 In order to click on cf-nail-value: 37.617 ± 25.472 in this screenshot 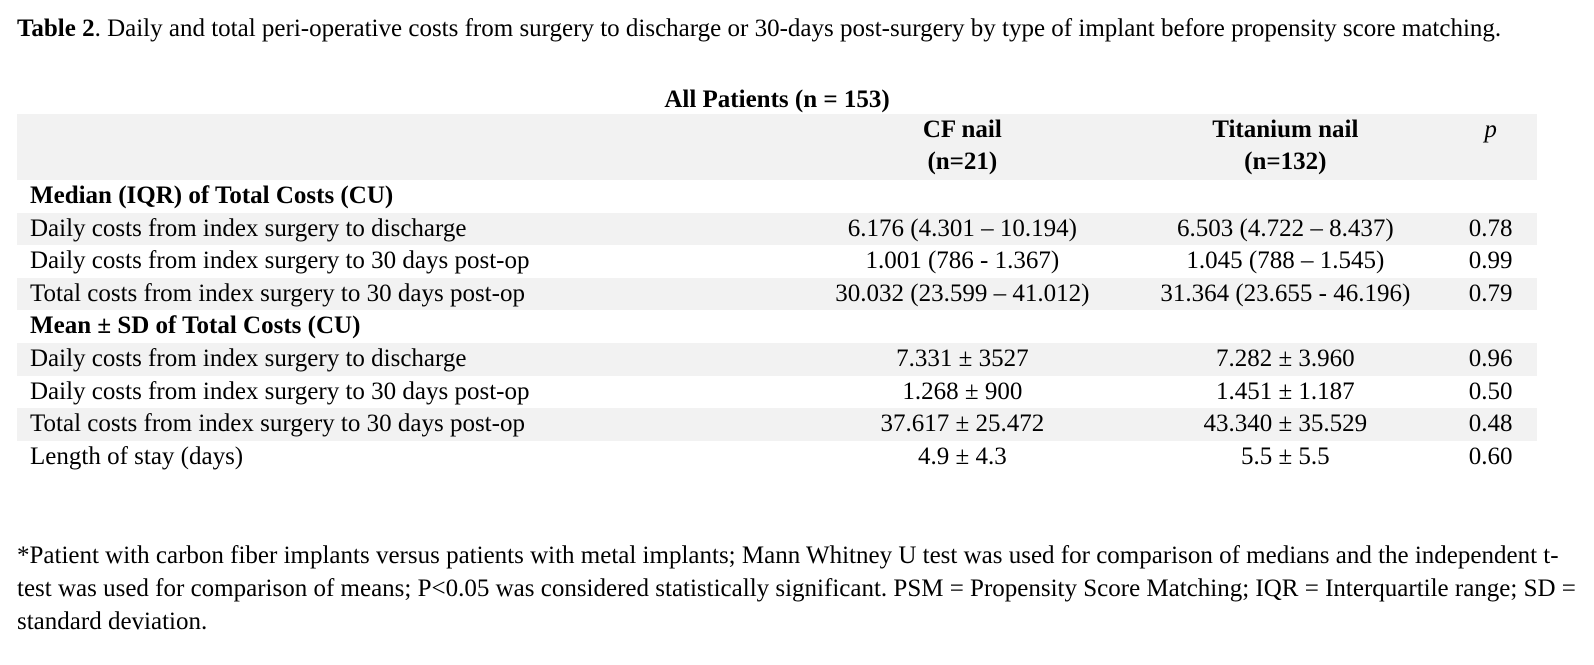, I will do `click(962, 424)`.